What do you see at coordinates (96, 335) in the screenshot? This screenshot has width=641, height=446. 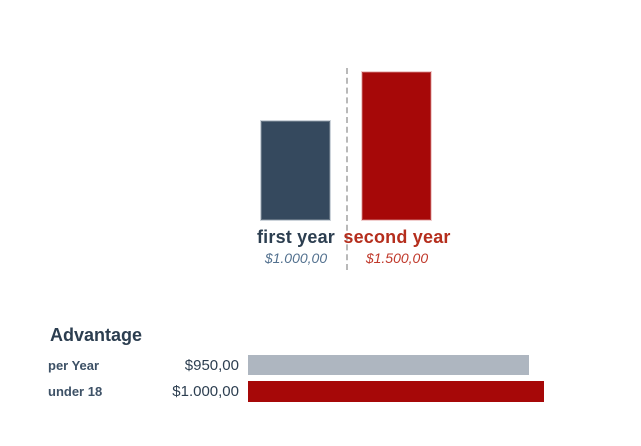 I see `advantage-heading: Advantage` at bounding box center [96, 335].